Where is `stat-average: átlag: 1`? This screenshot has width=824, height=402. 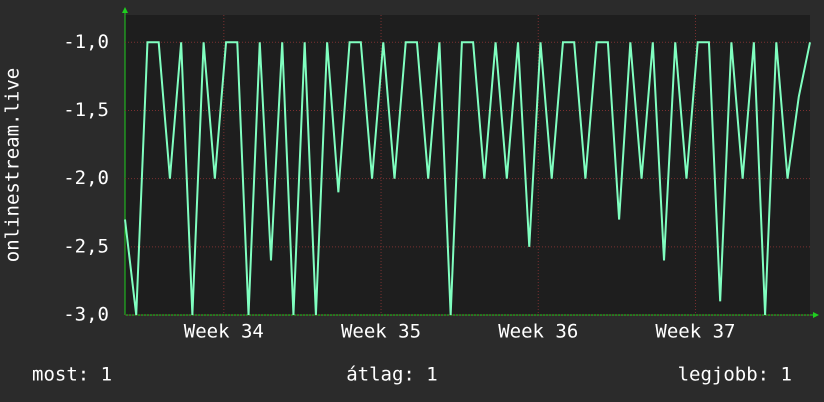 stat-average: átlag: 1 is located at coordinates (392, 375).